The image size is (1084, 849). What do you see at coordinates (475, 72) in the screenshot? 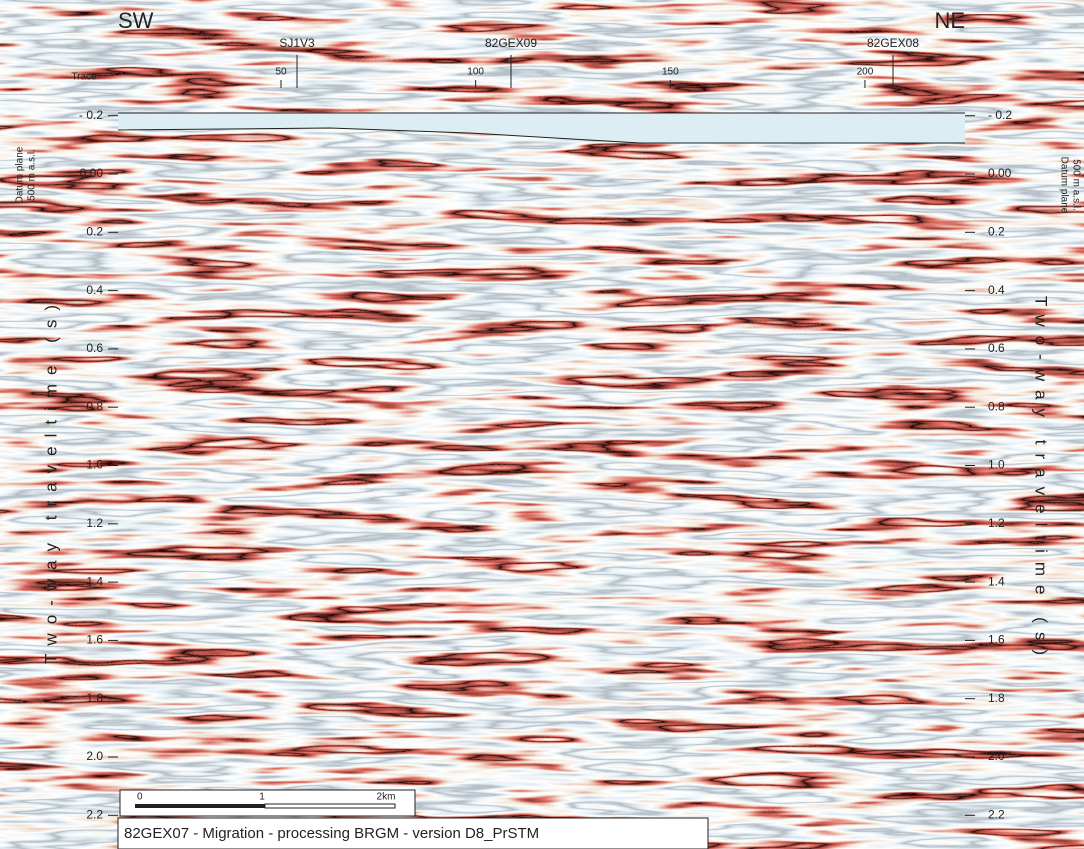
I see `x-tick-label: 100` at bounding box center [475, 72].